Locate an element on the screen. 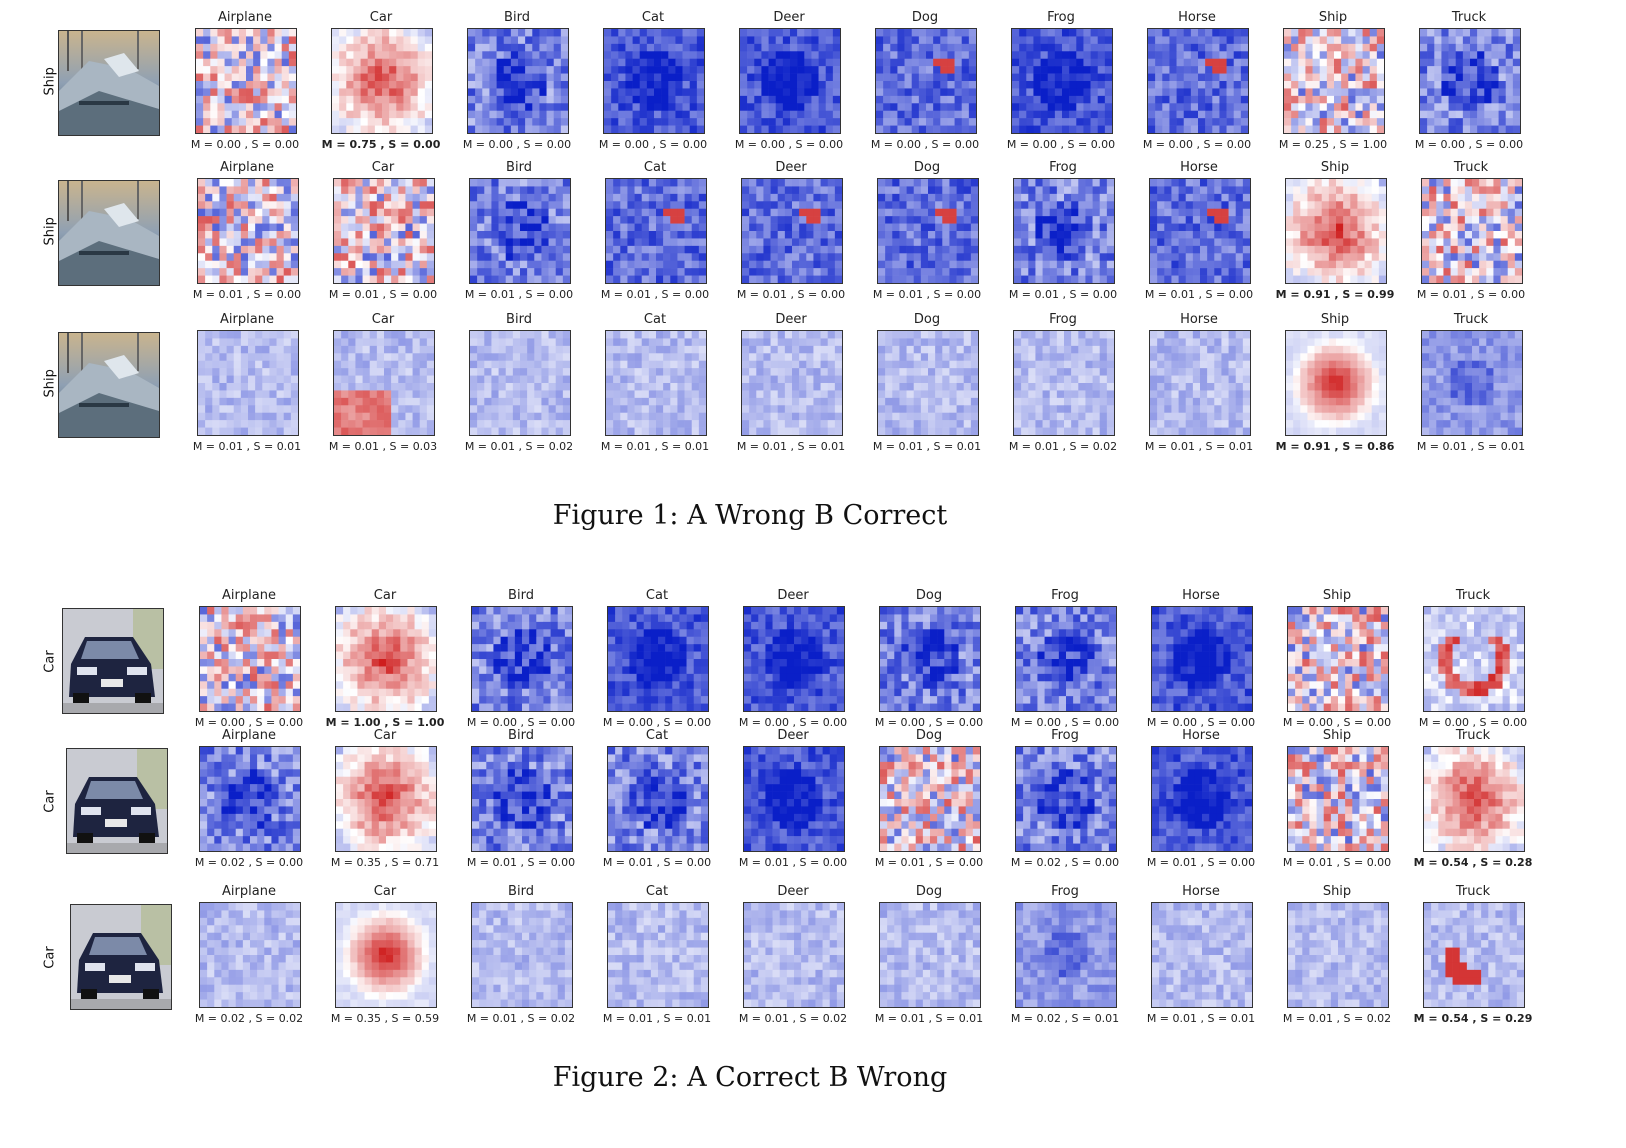 Image resolution: width=1626 pixels, height=1148 pixels. panel-score: M = 0.54 , S = 0.28 is located at coordinates (1473, 862).